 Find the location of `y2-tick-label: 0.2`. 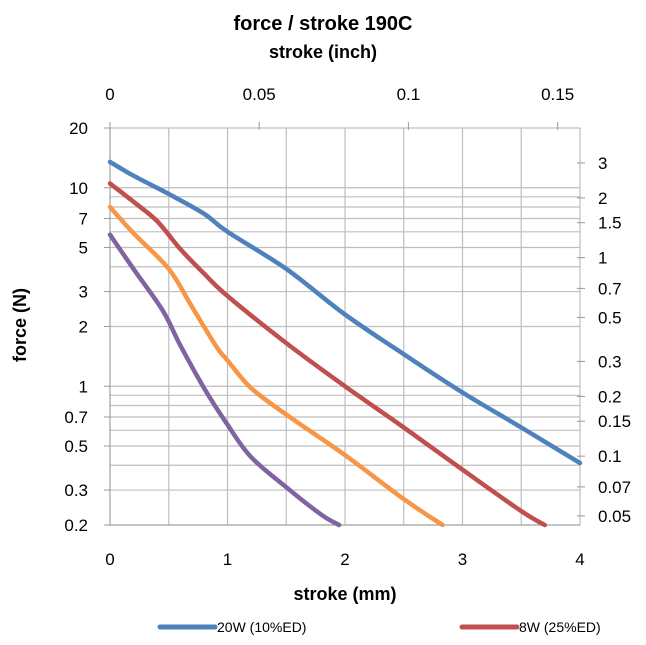

y2-tick-label: 0.2 is located at coordinates (610, 396).